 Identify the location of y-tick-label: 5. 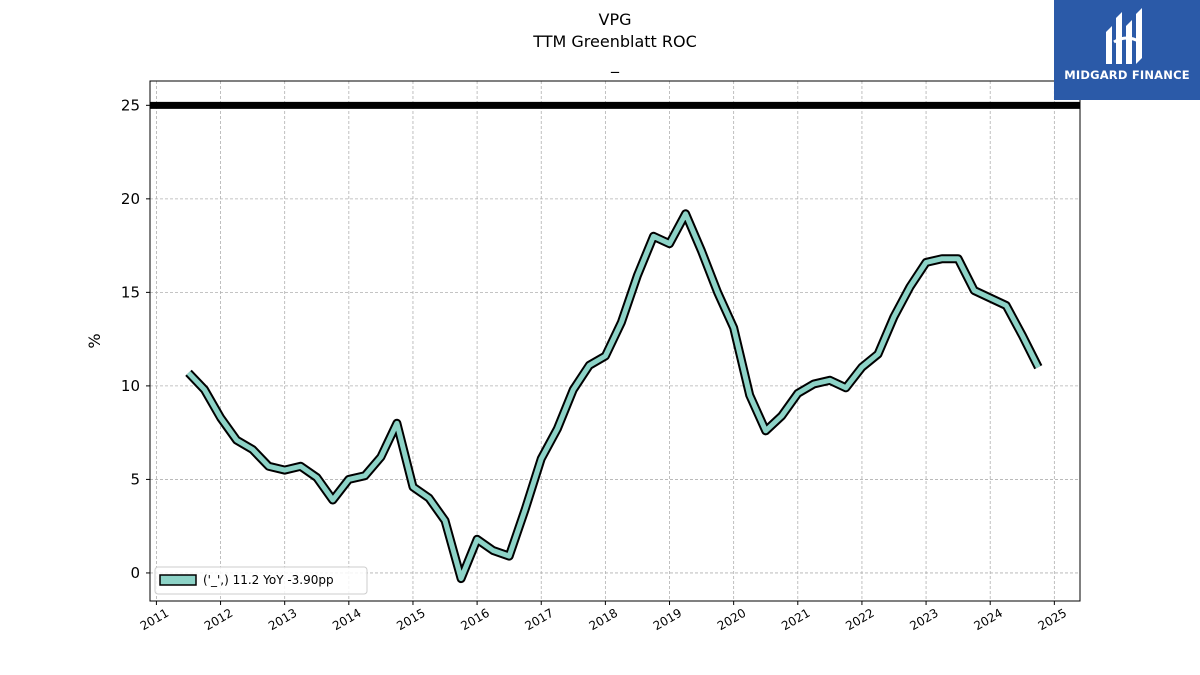
(135, 479).